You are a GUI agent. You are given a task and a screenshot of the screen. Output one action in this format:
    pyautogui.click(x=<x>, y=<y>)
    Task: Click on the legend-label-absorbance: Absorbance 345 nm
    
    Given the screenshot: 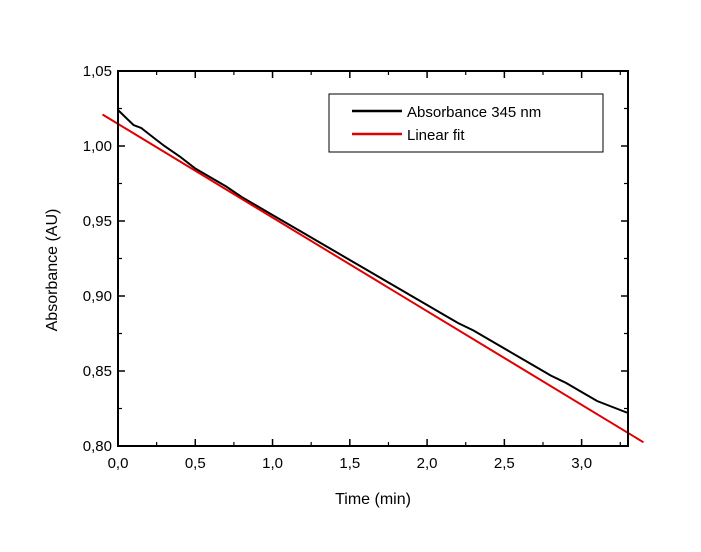 What is the action you would take?
    pyautogui.click(x=474, y=112)
    